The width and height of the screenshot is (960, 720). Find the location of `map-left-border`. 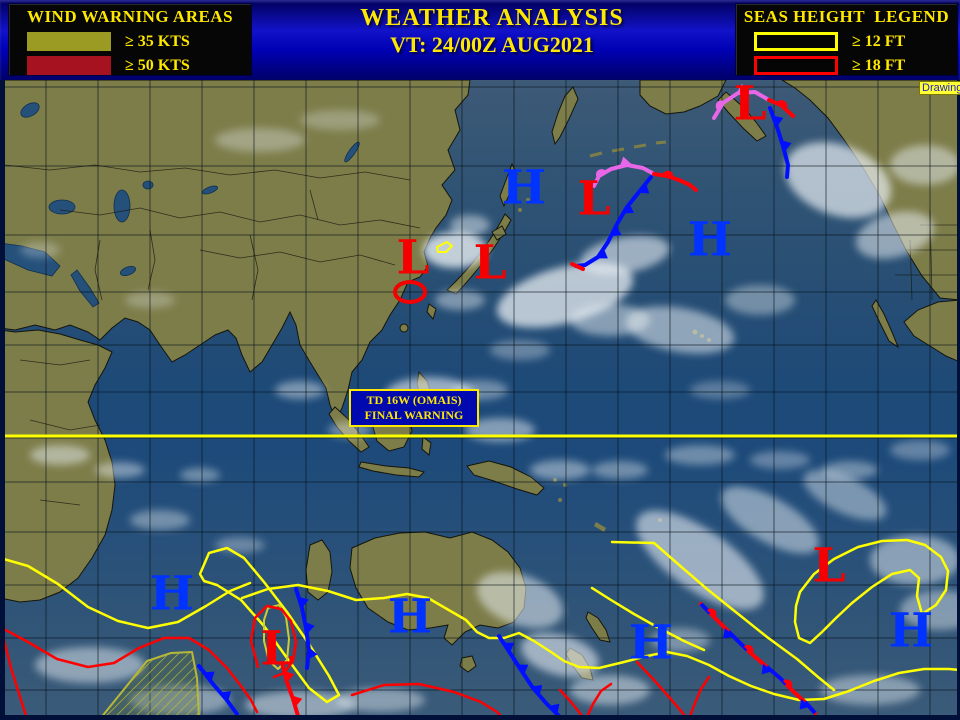

map-left-border is located at coordinates (2, 400).